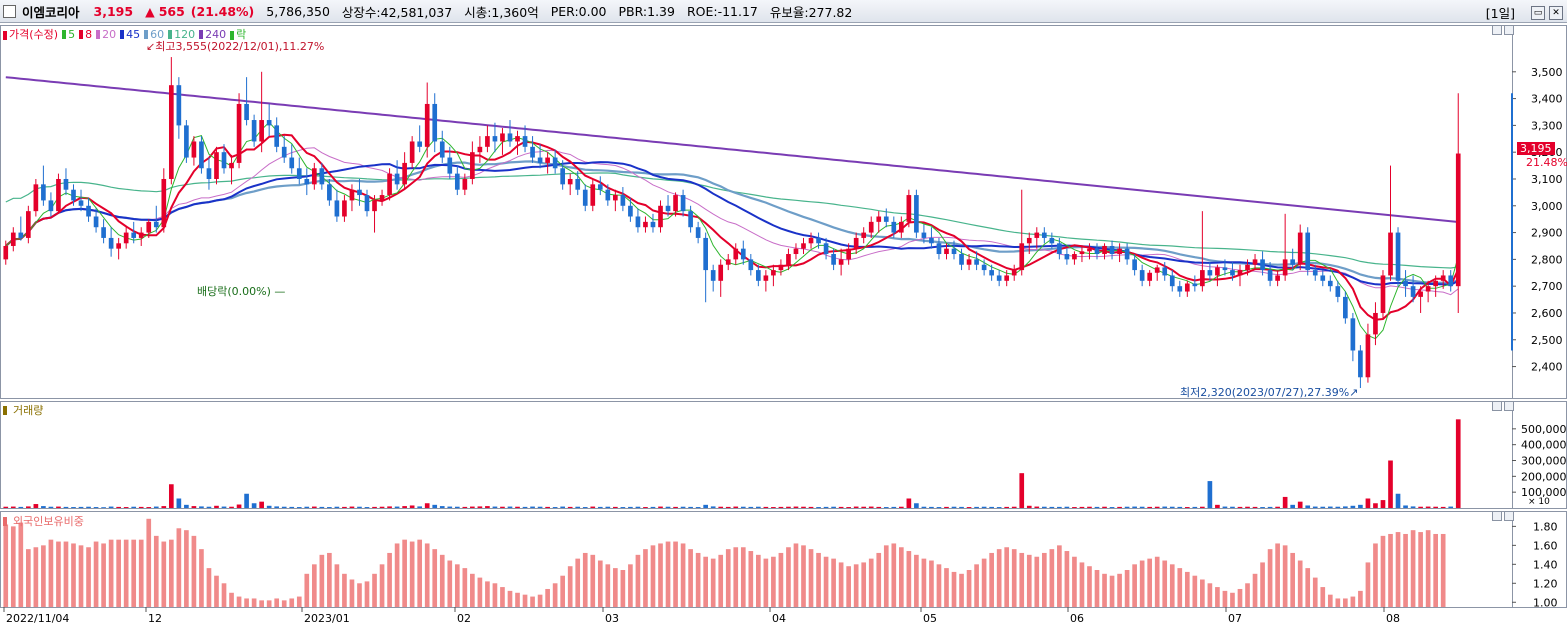 The image size is (1567, 630). I want to click on period-button: [1일], so click(1500, 13).